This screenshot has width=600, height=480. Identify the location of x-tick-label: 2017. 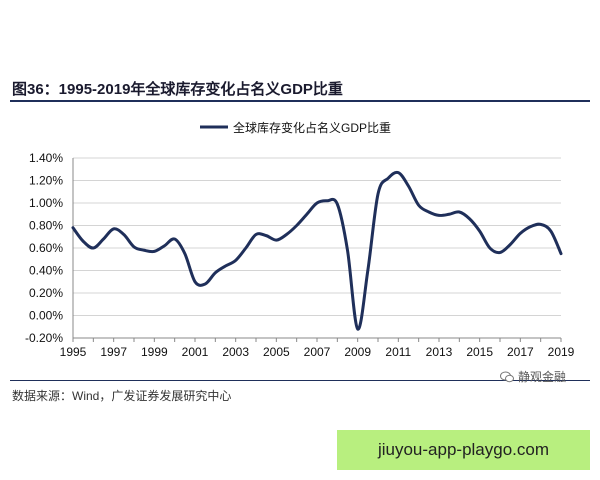
(520, 352).